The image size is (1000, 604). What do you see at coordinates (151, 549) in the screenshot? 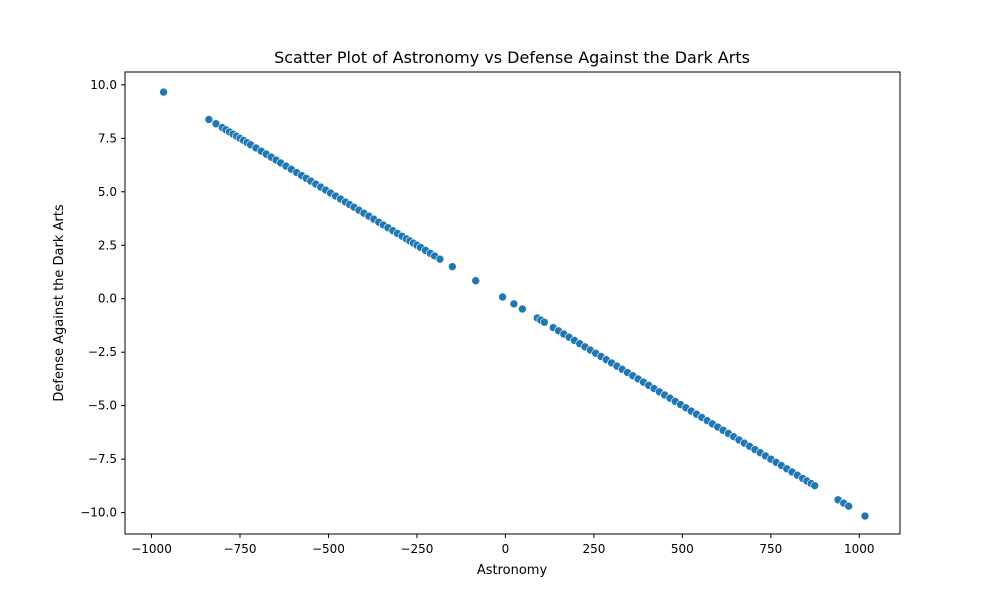
I see `x-tick-label: −1000` at bounding box center [151, 549].